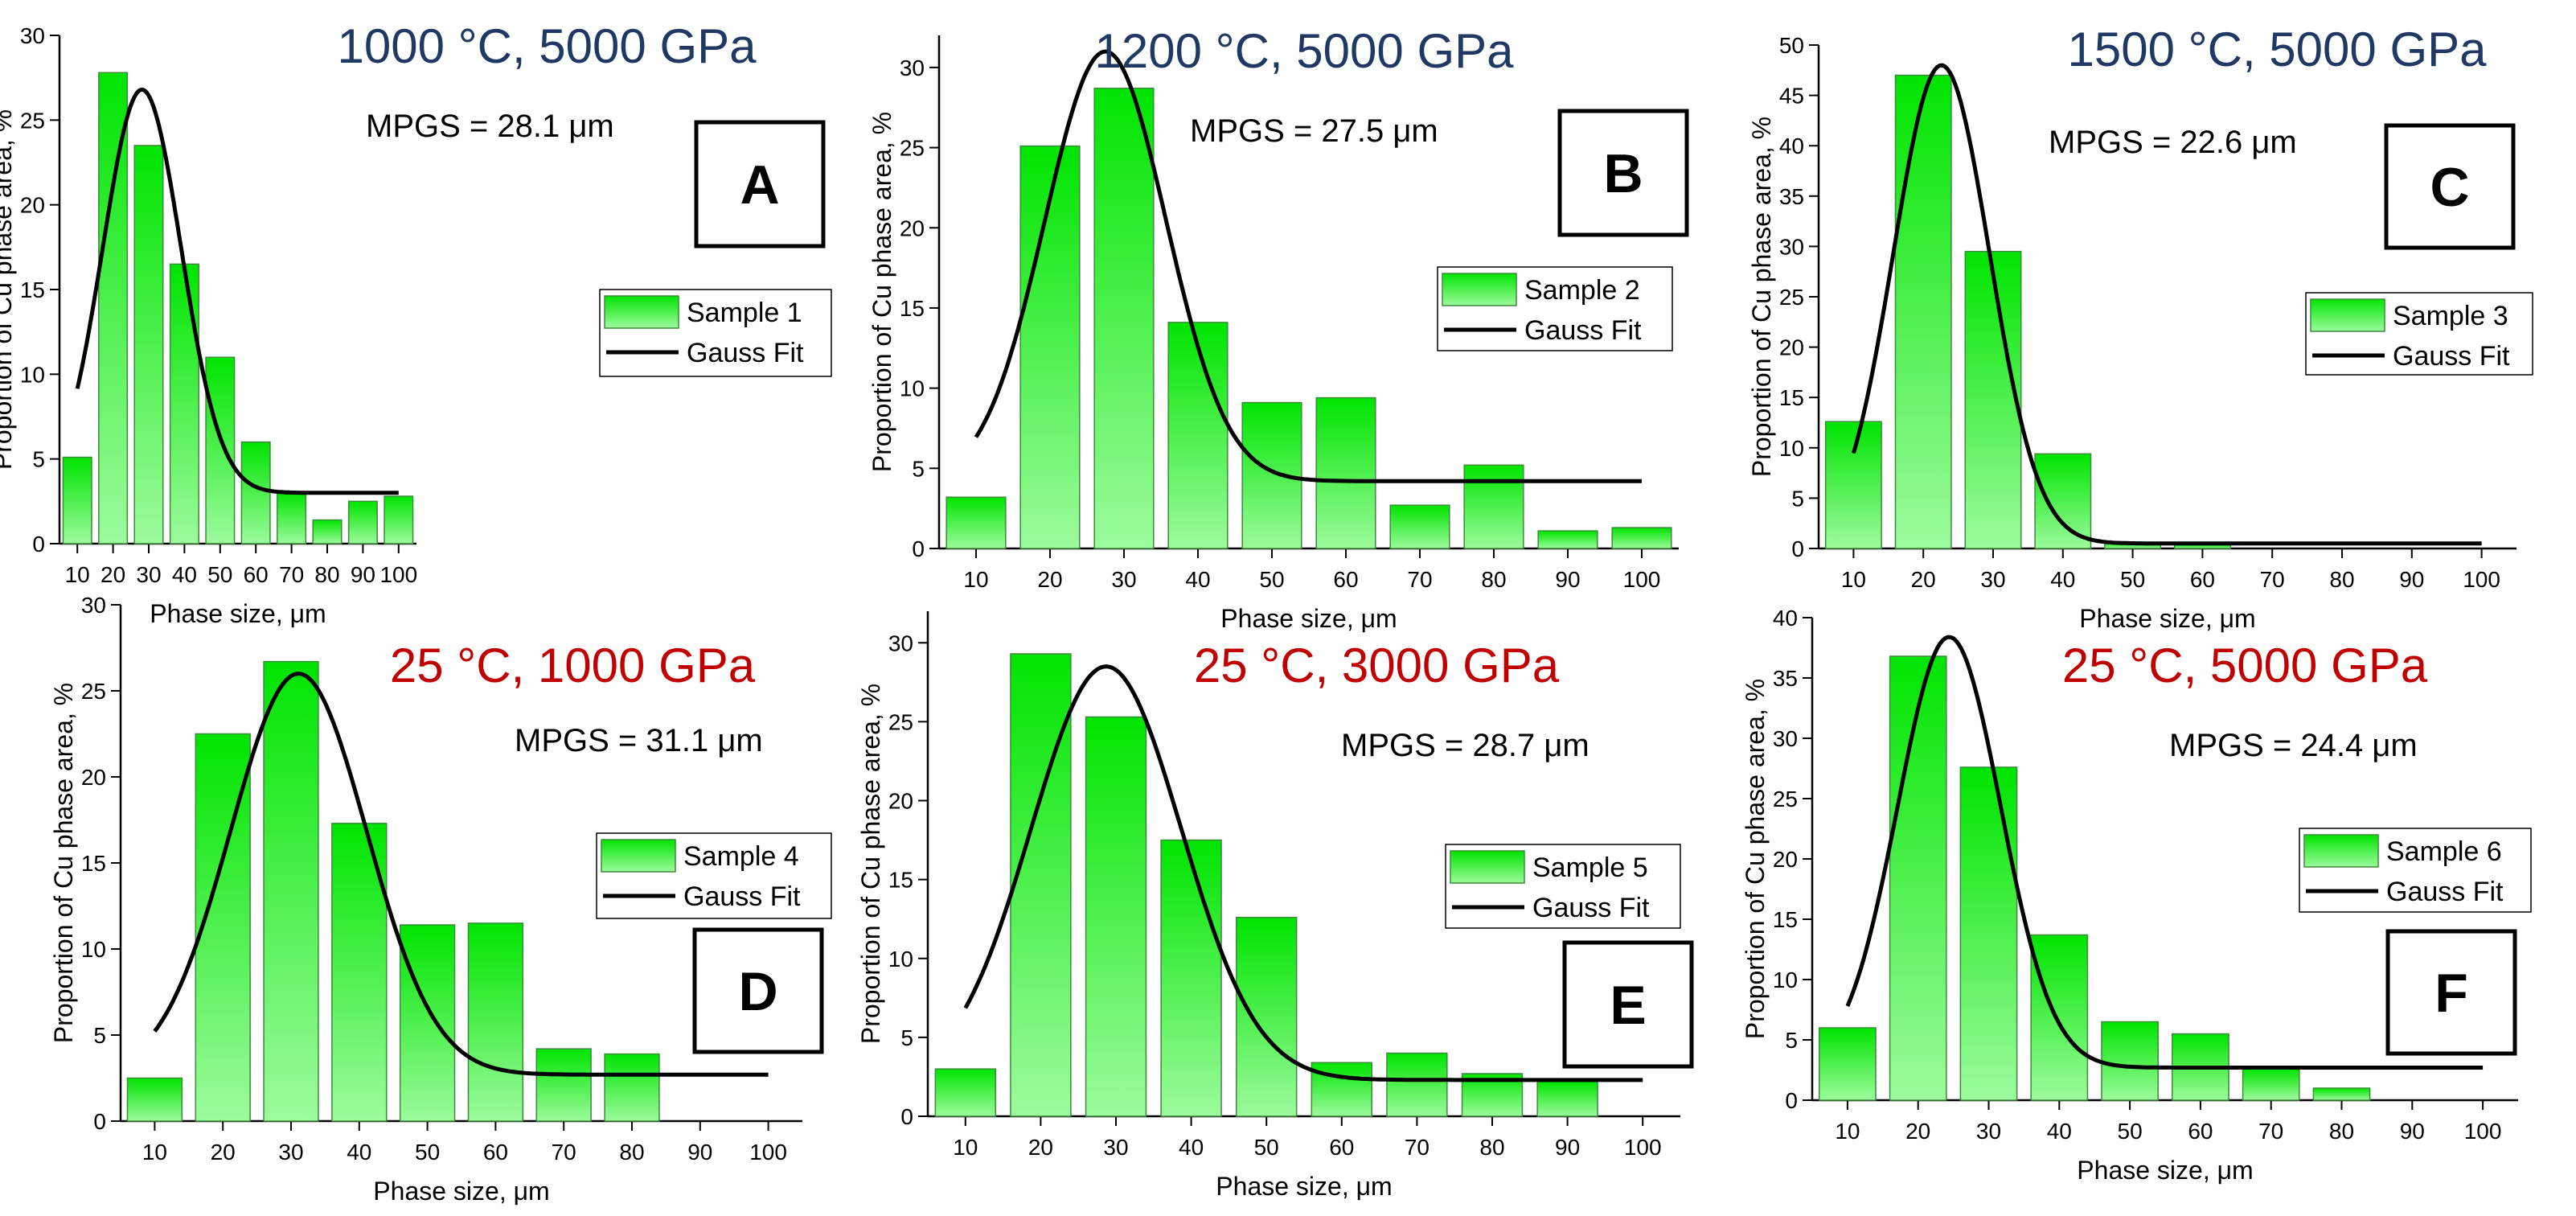 This screenshot has height=1216, width=2576. What do you see at coordinates (1792, 96) in the screenshot?
I see `y-tick-label: 45` at bounding box center [1792, 96].